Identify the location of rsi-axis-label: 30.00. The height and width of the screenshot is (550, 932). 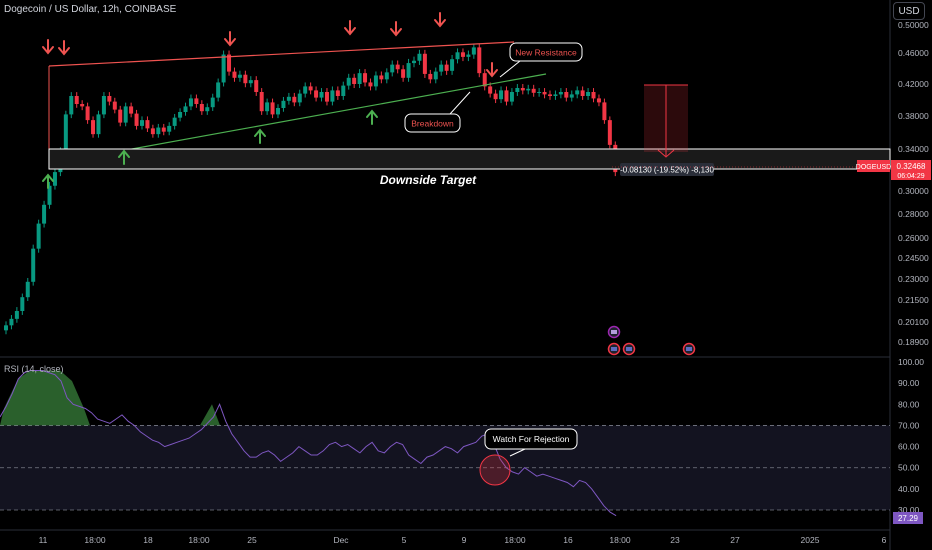
(909, 510).